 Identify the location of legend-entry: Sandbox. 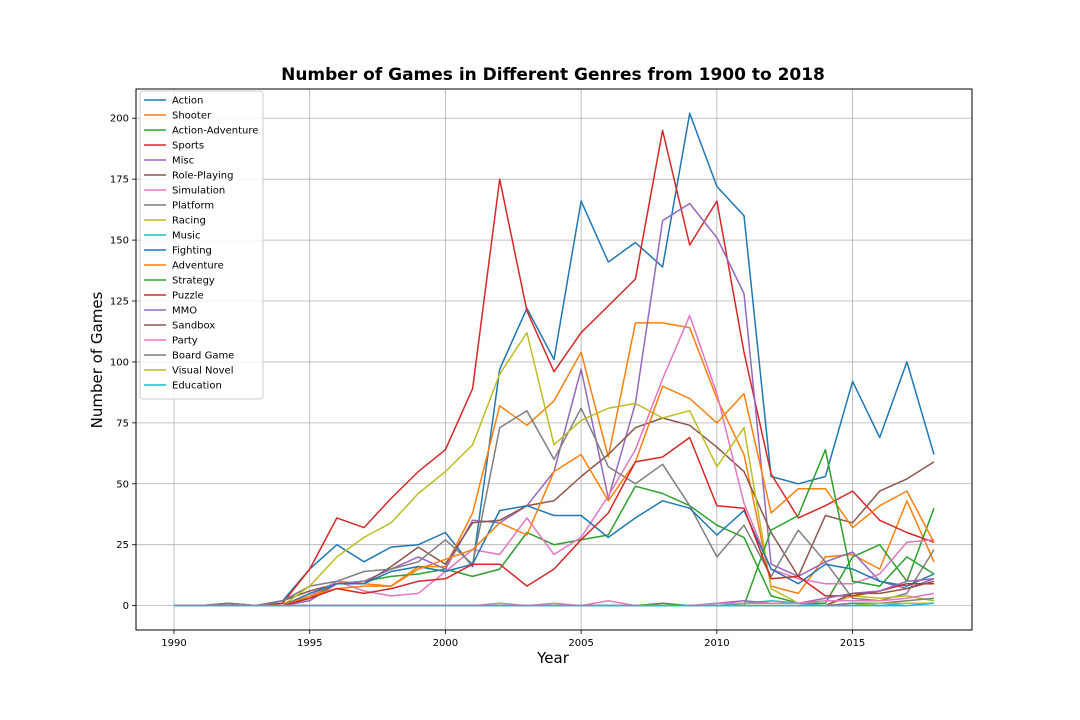
(193, 326).